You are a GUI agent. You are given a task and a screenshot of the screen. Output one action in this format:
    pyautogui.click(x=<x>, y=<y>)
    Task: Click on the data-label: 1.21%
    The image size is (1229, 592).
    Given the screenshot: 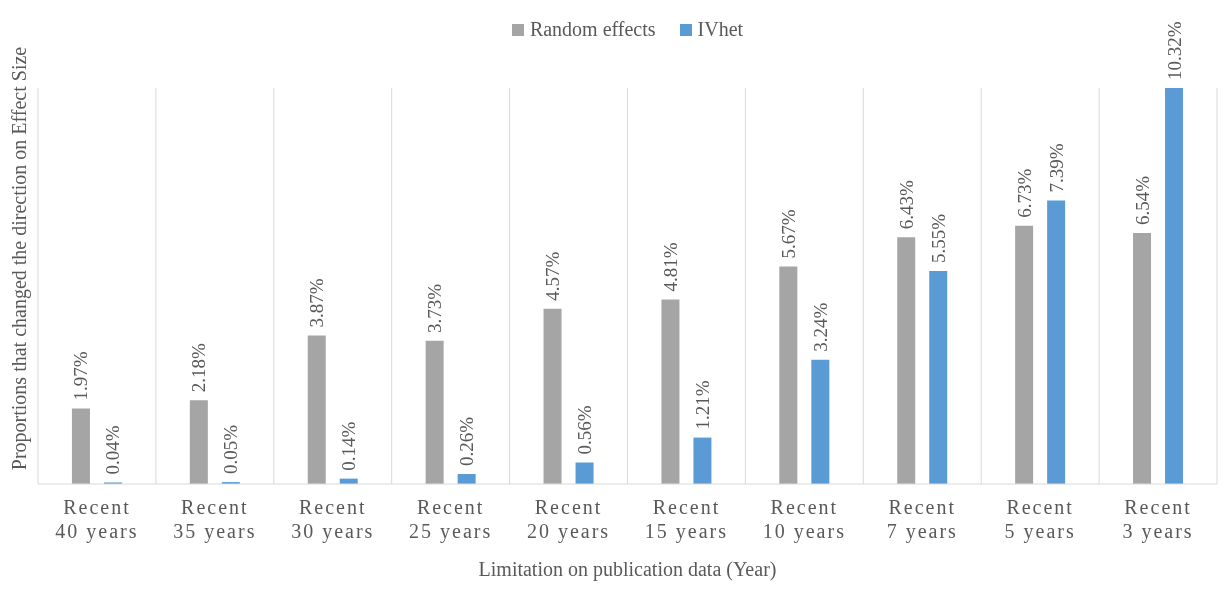 What is the action you would take?
    pyautogui.click(x=702, y=405)
    